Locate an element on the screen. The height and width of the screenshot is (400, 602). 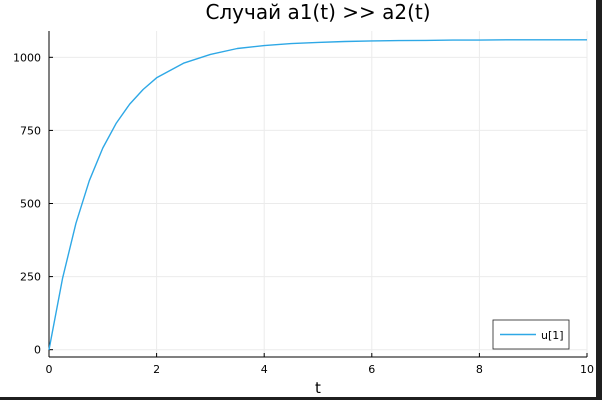
chart-title: Случай a1(t) >> a2(t) is located at coordinates (317, 12).